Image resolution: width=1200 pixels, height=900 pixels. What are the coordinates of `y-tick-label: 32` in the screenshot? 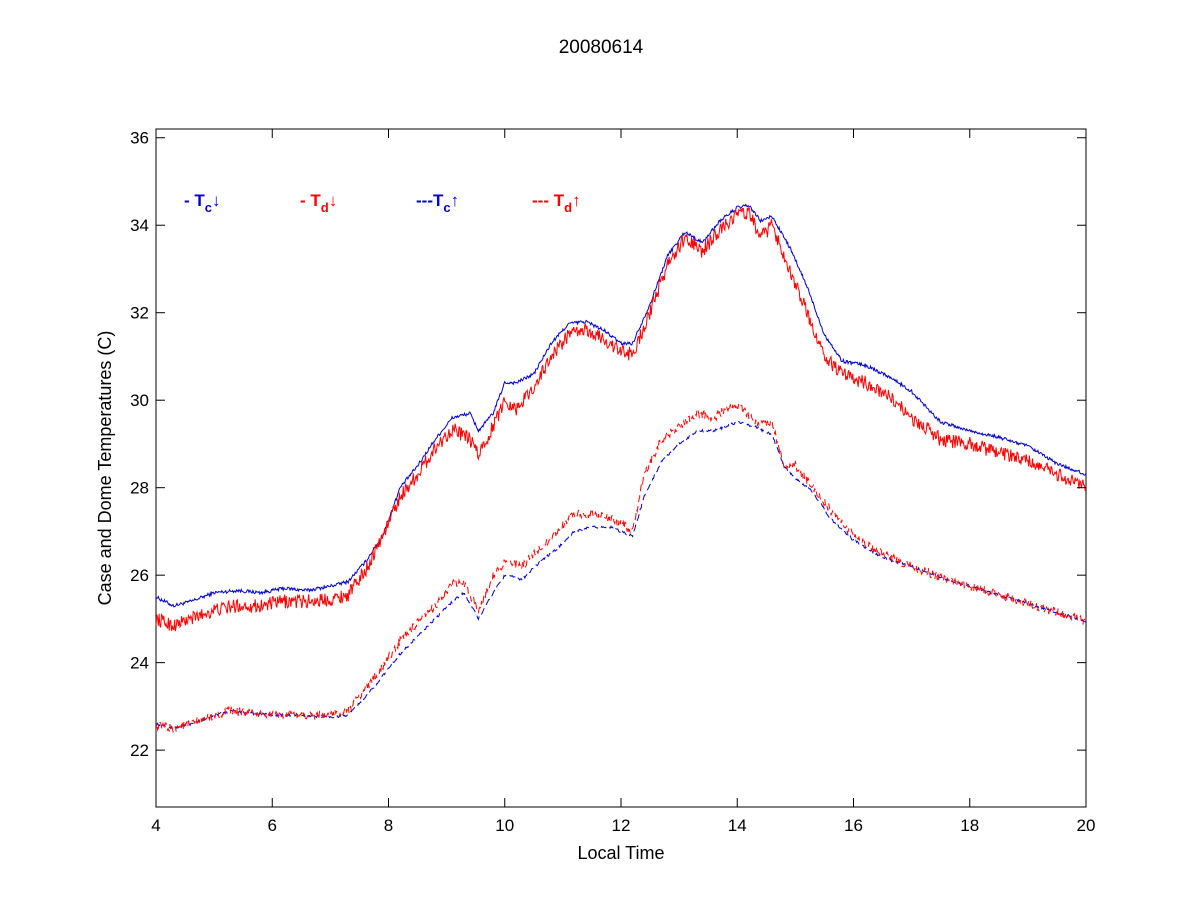 It's located at (139, 313).